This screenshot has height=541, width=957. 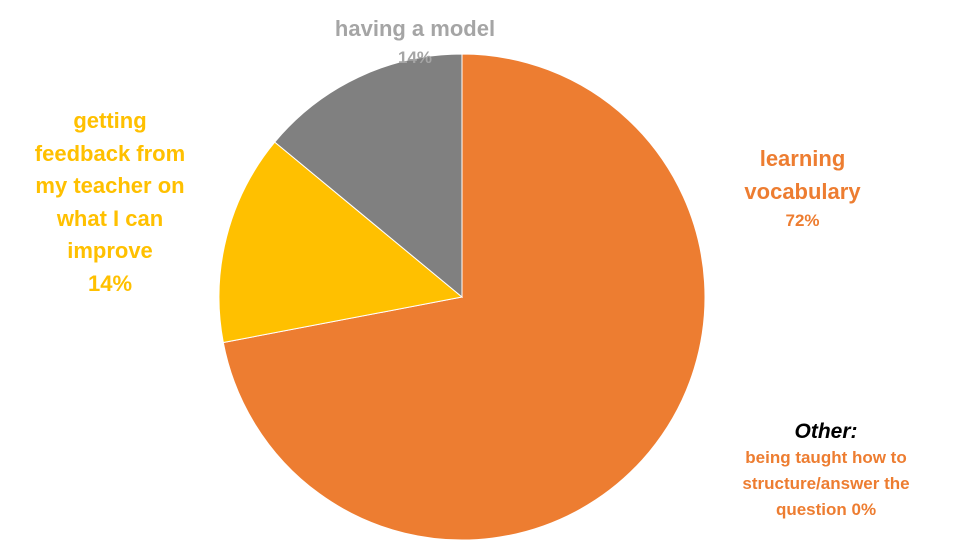 I want to click on pie-slice-getting-feedback-from-my-teacher-on-what-i-can-improve, so click(x=341, y=242).